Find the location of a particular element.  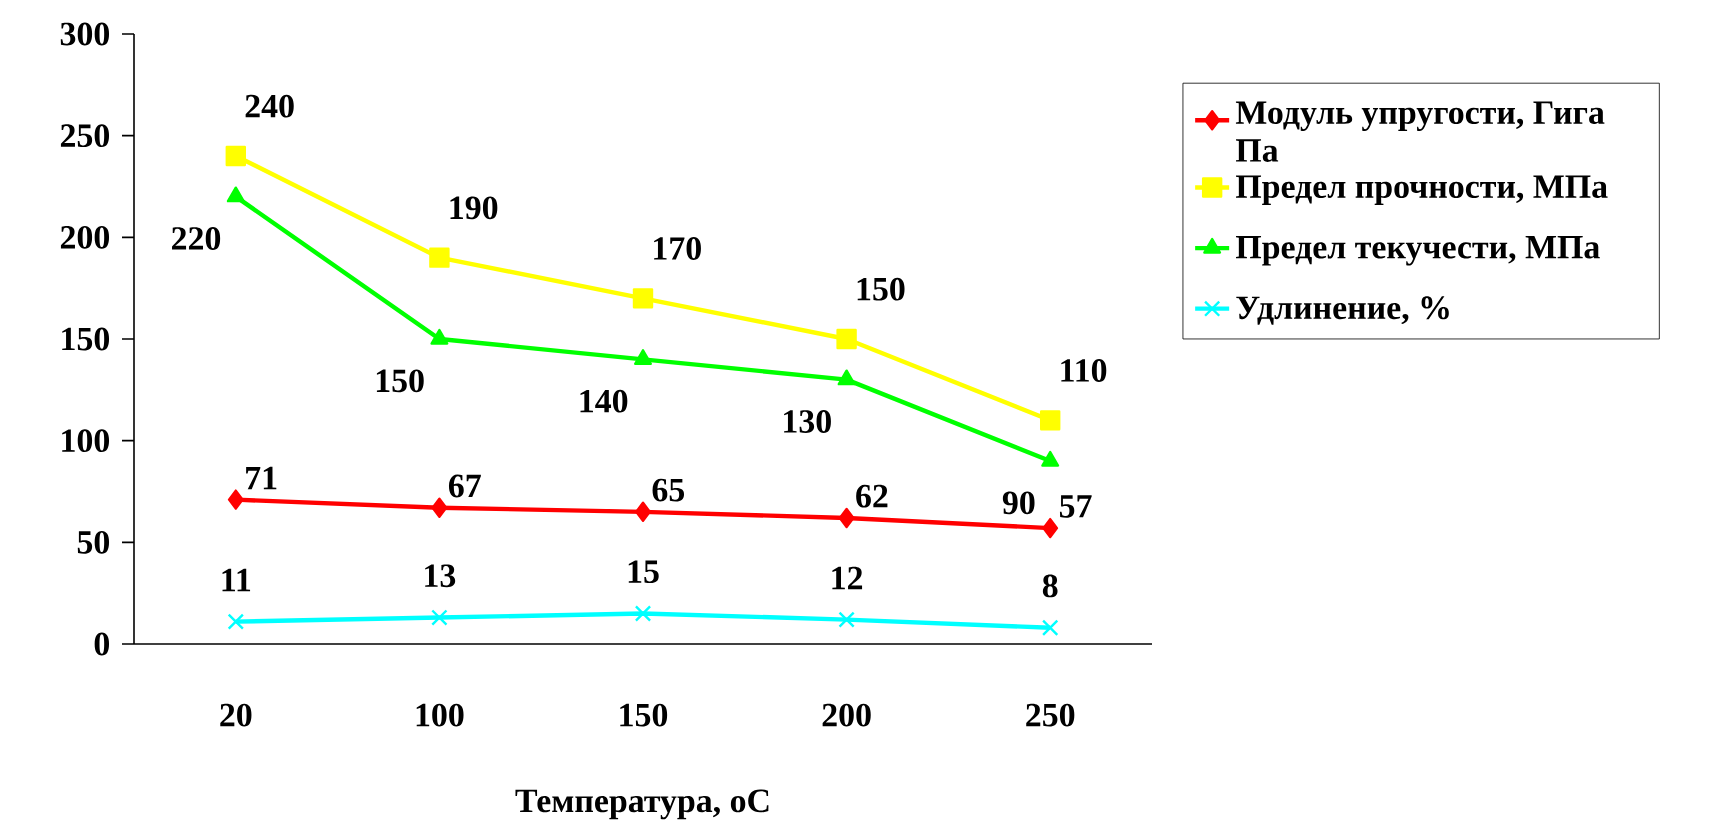

data-label: 190 is located at coordinates (474, 208).